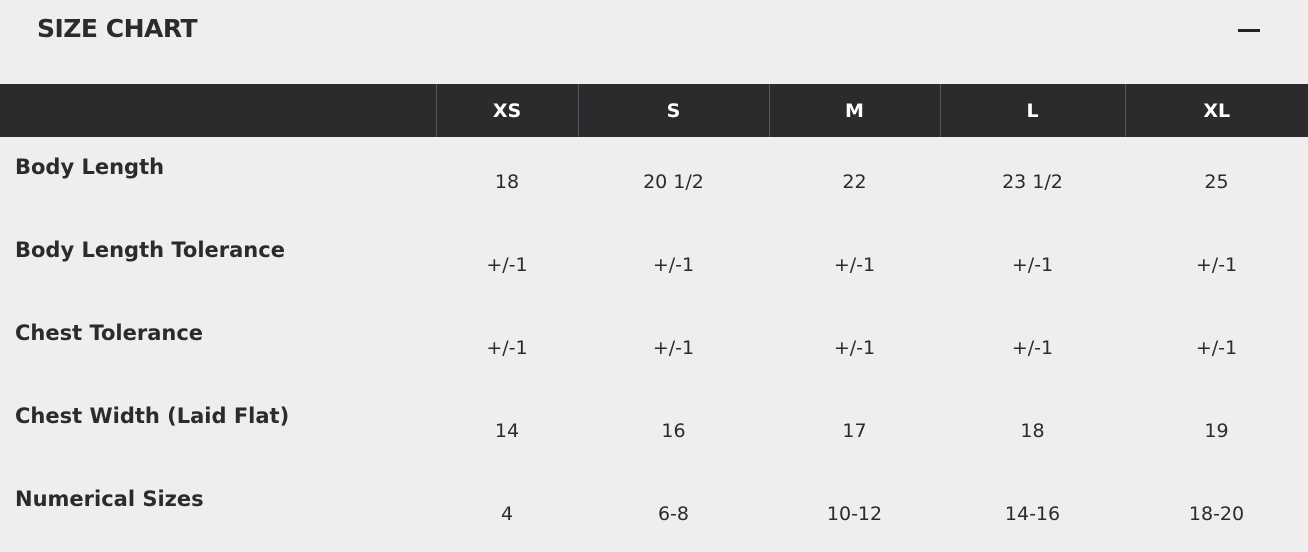  Describe the element at coordinates (854, 513) in the screenshot. I see `table-cell: 10-12` at that location.